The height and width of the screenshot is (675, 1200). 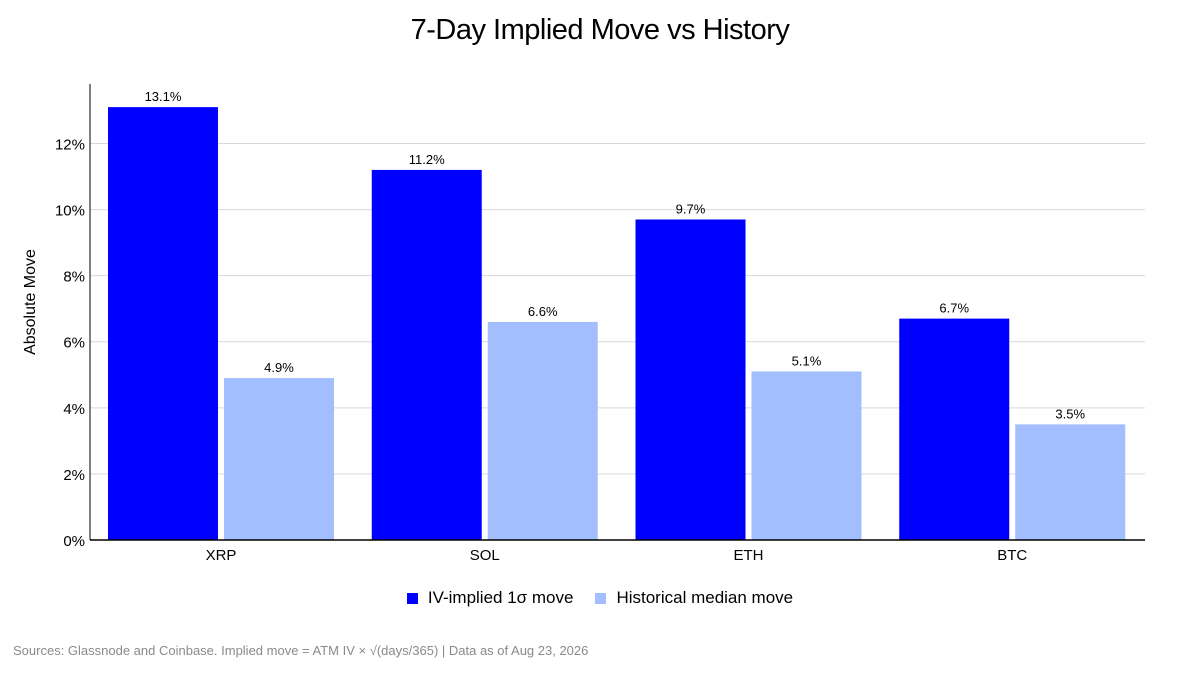 I want to click on y-tick-label: 4%, so click(x=74, y=409).